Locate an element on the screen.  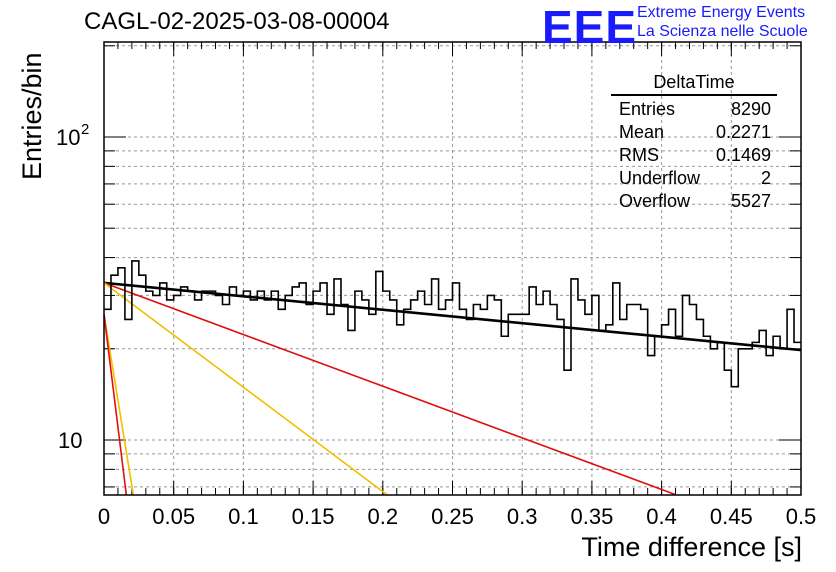
stats-label: RMS is located at coordinates (639, 155).